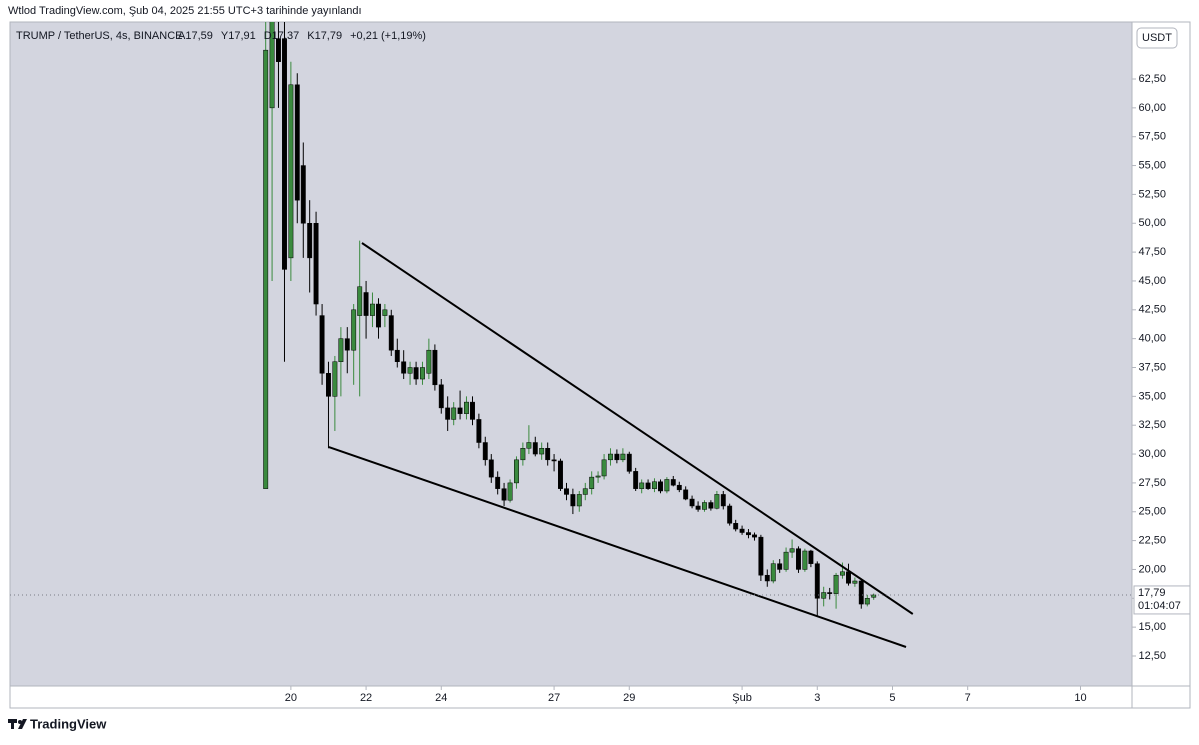 This screenshot has height=745, width=1199. Describe the element at coordinates (1152, 194) in the screenshot. I see `y-tick-label: 52,50` at that location.